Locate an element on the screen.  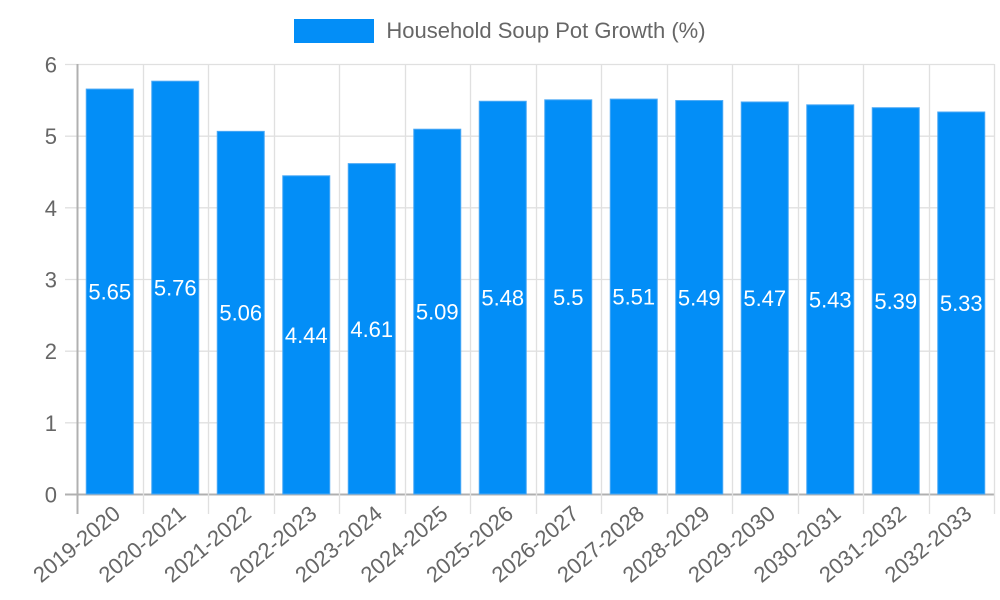
y-tick-label: 6 is located at coordinates (51, 65).